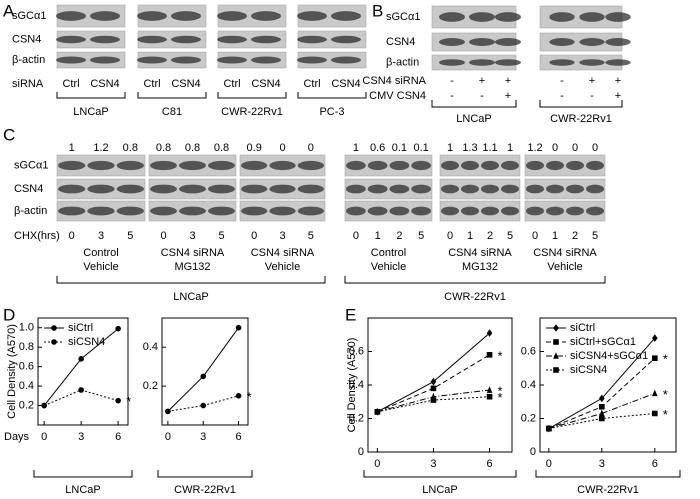  Describe the element at coordinates (311, 84) in the screenshot. I see `lane-label: Ctrl` at that location.